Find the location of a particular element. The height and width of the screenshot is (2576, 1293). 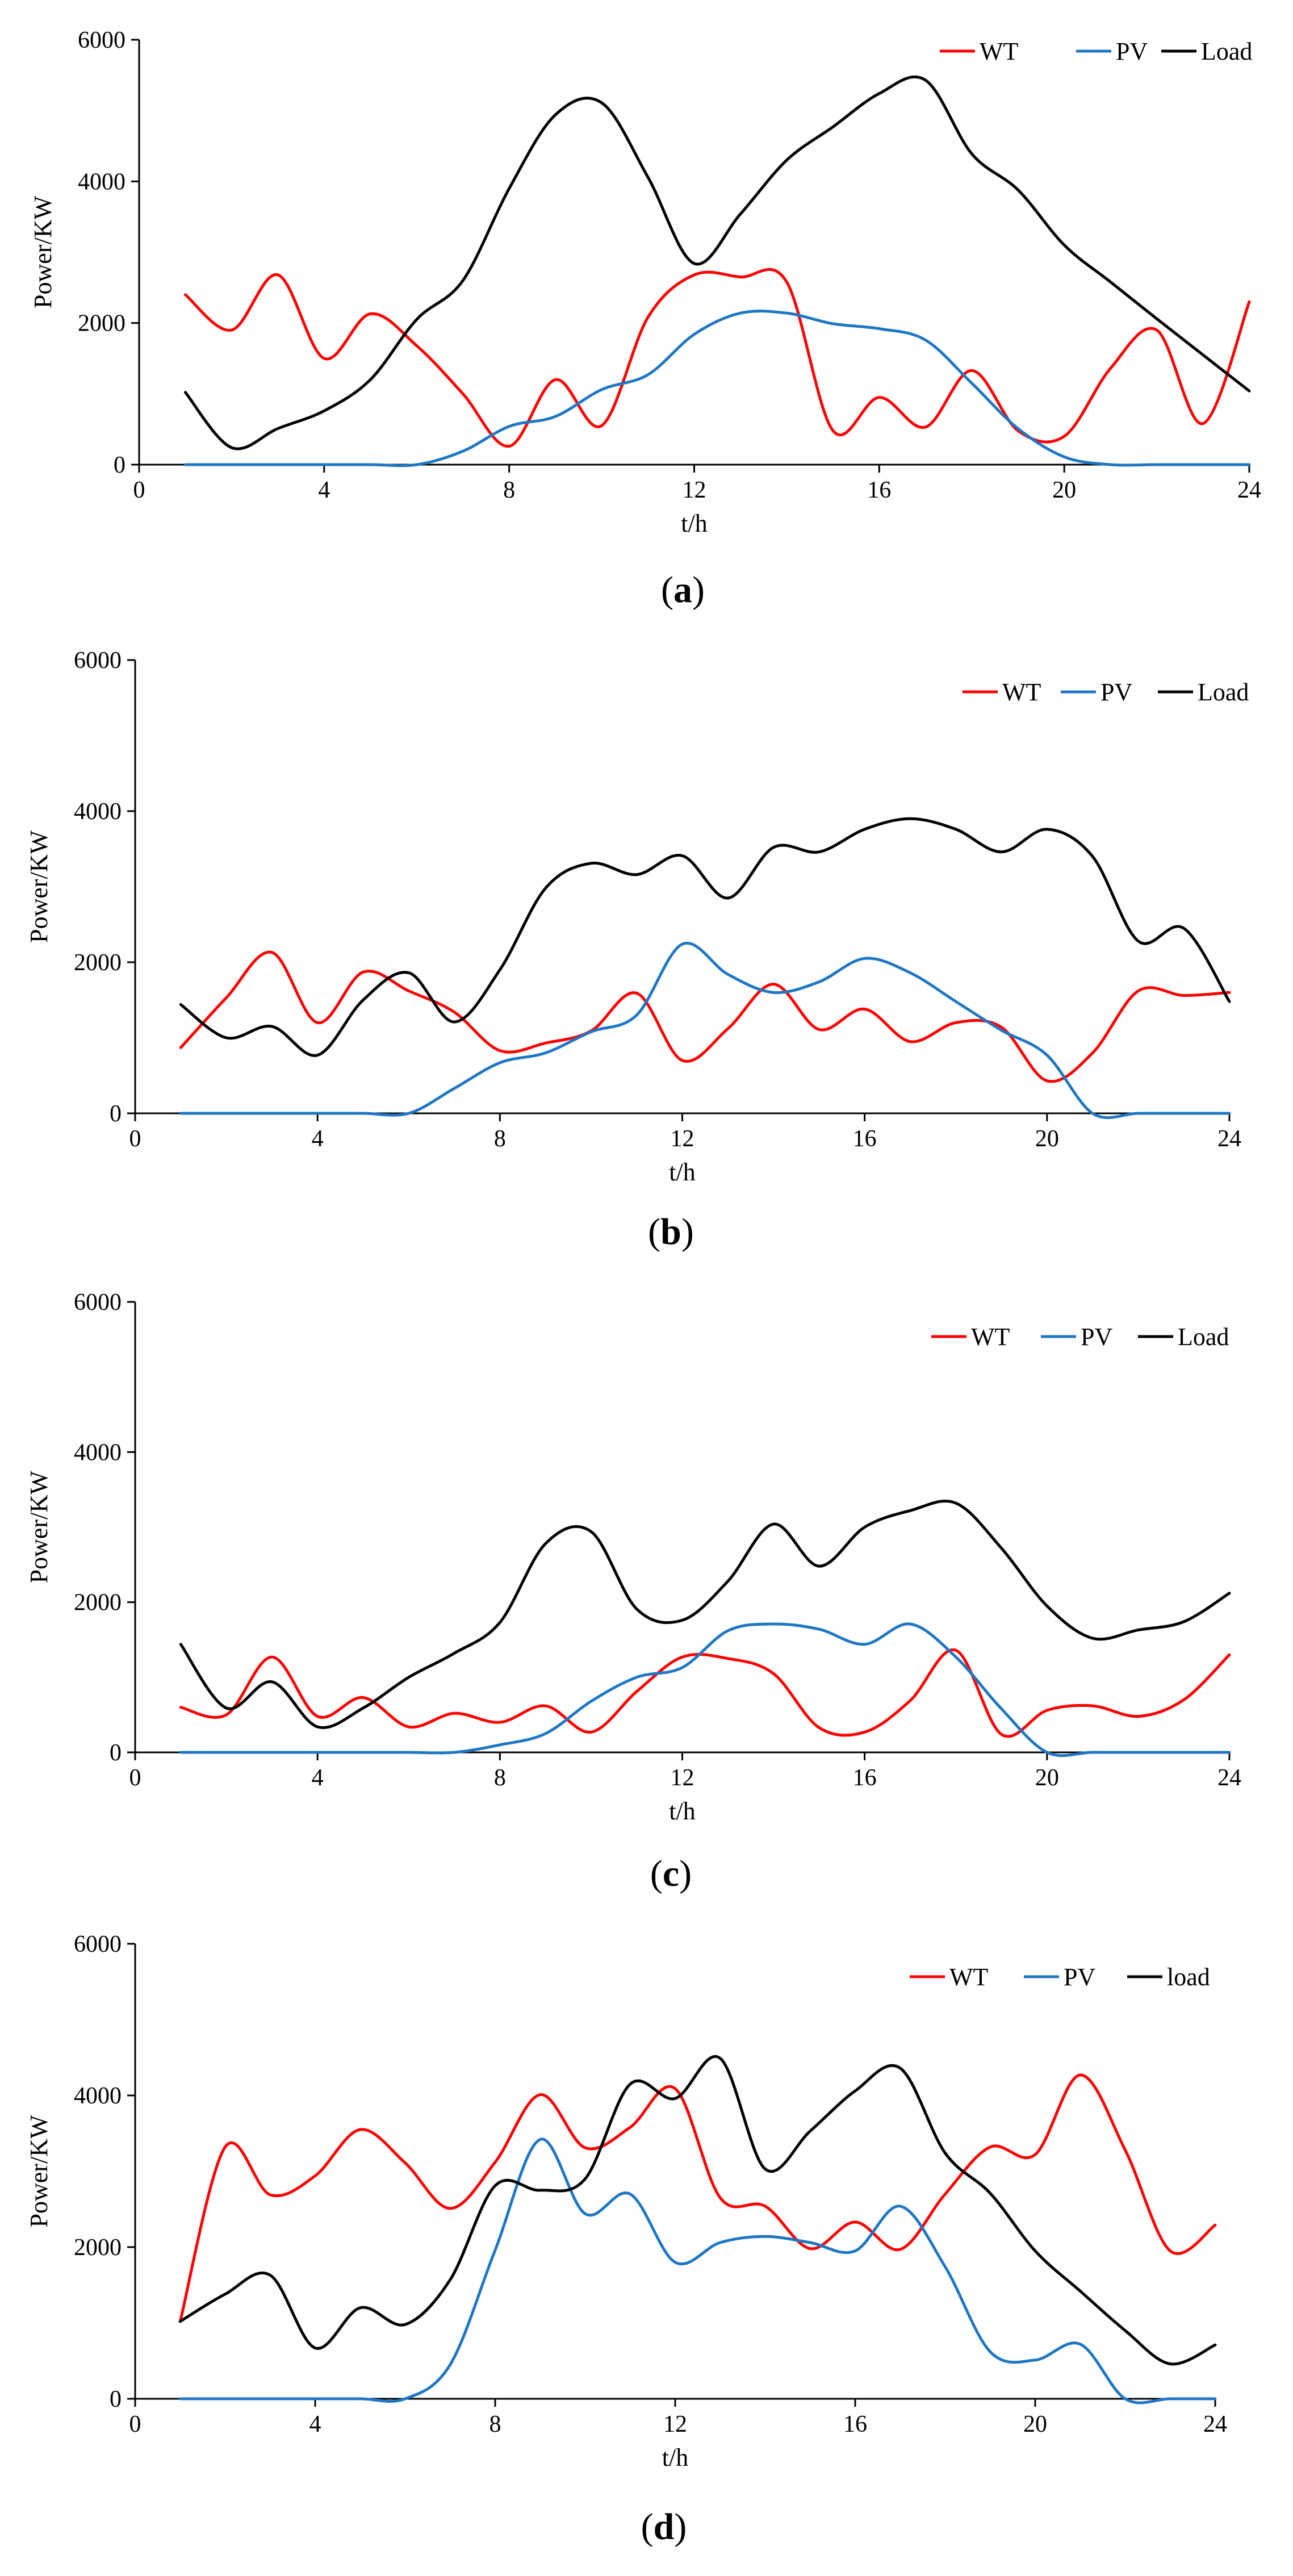

legend: WT PV load is located at coordinates (1060, 1977).